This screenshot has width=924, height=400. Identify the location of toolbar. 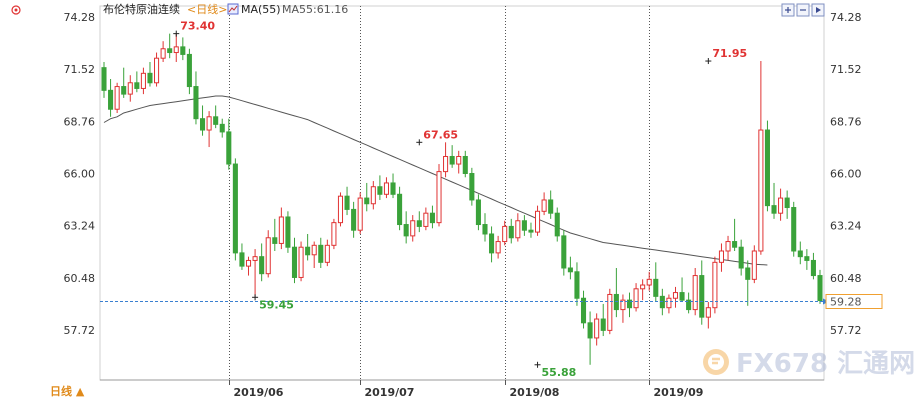
(803, 10).